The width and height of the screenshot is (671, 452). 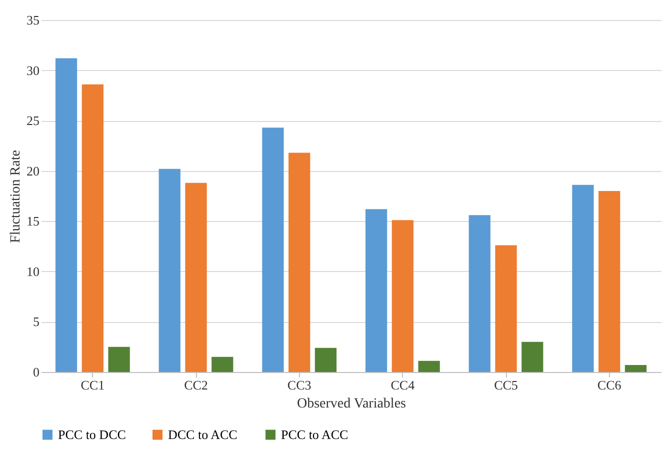 I want to click on y-tick-label: 30, so click(x=33, y=70).